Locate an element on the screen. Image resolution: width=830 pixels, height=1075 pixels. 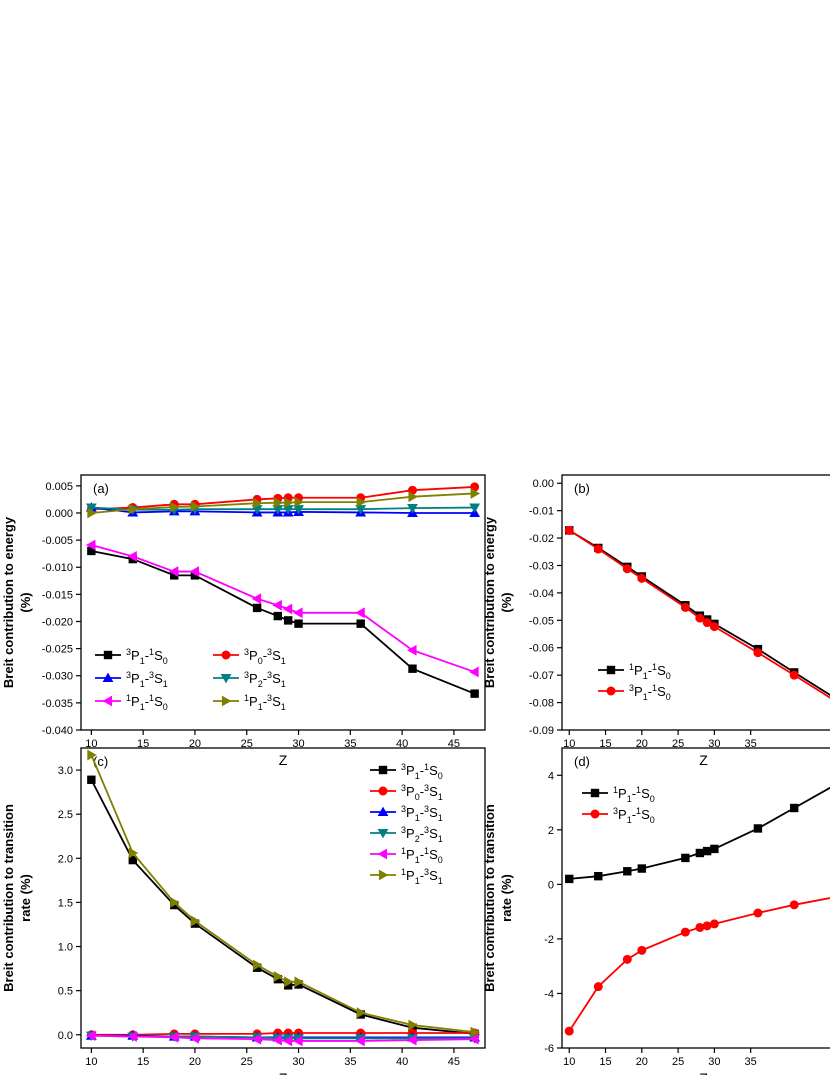
y-tick-label: 0 is located at coordinates (551, 885).